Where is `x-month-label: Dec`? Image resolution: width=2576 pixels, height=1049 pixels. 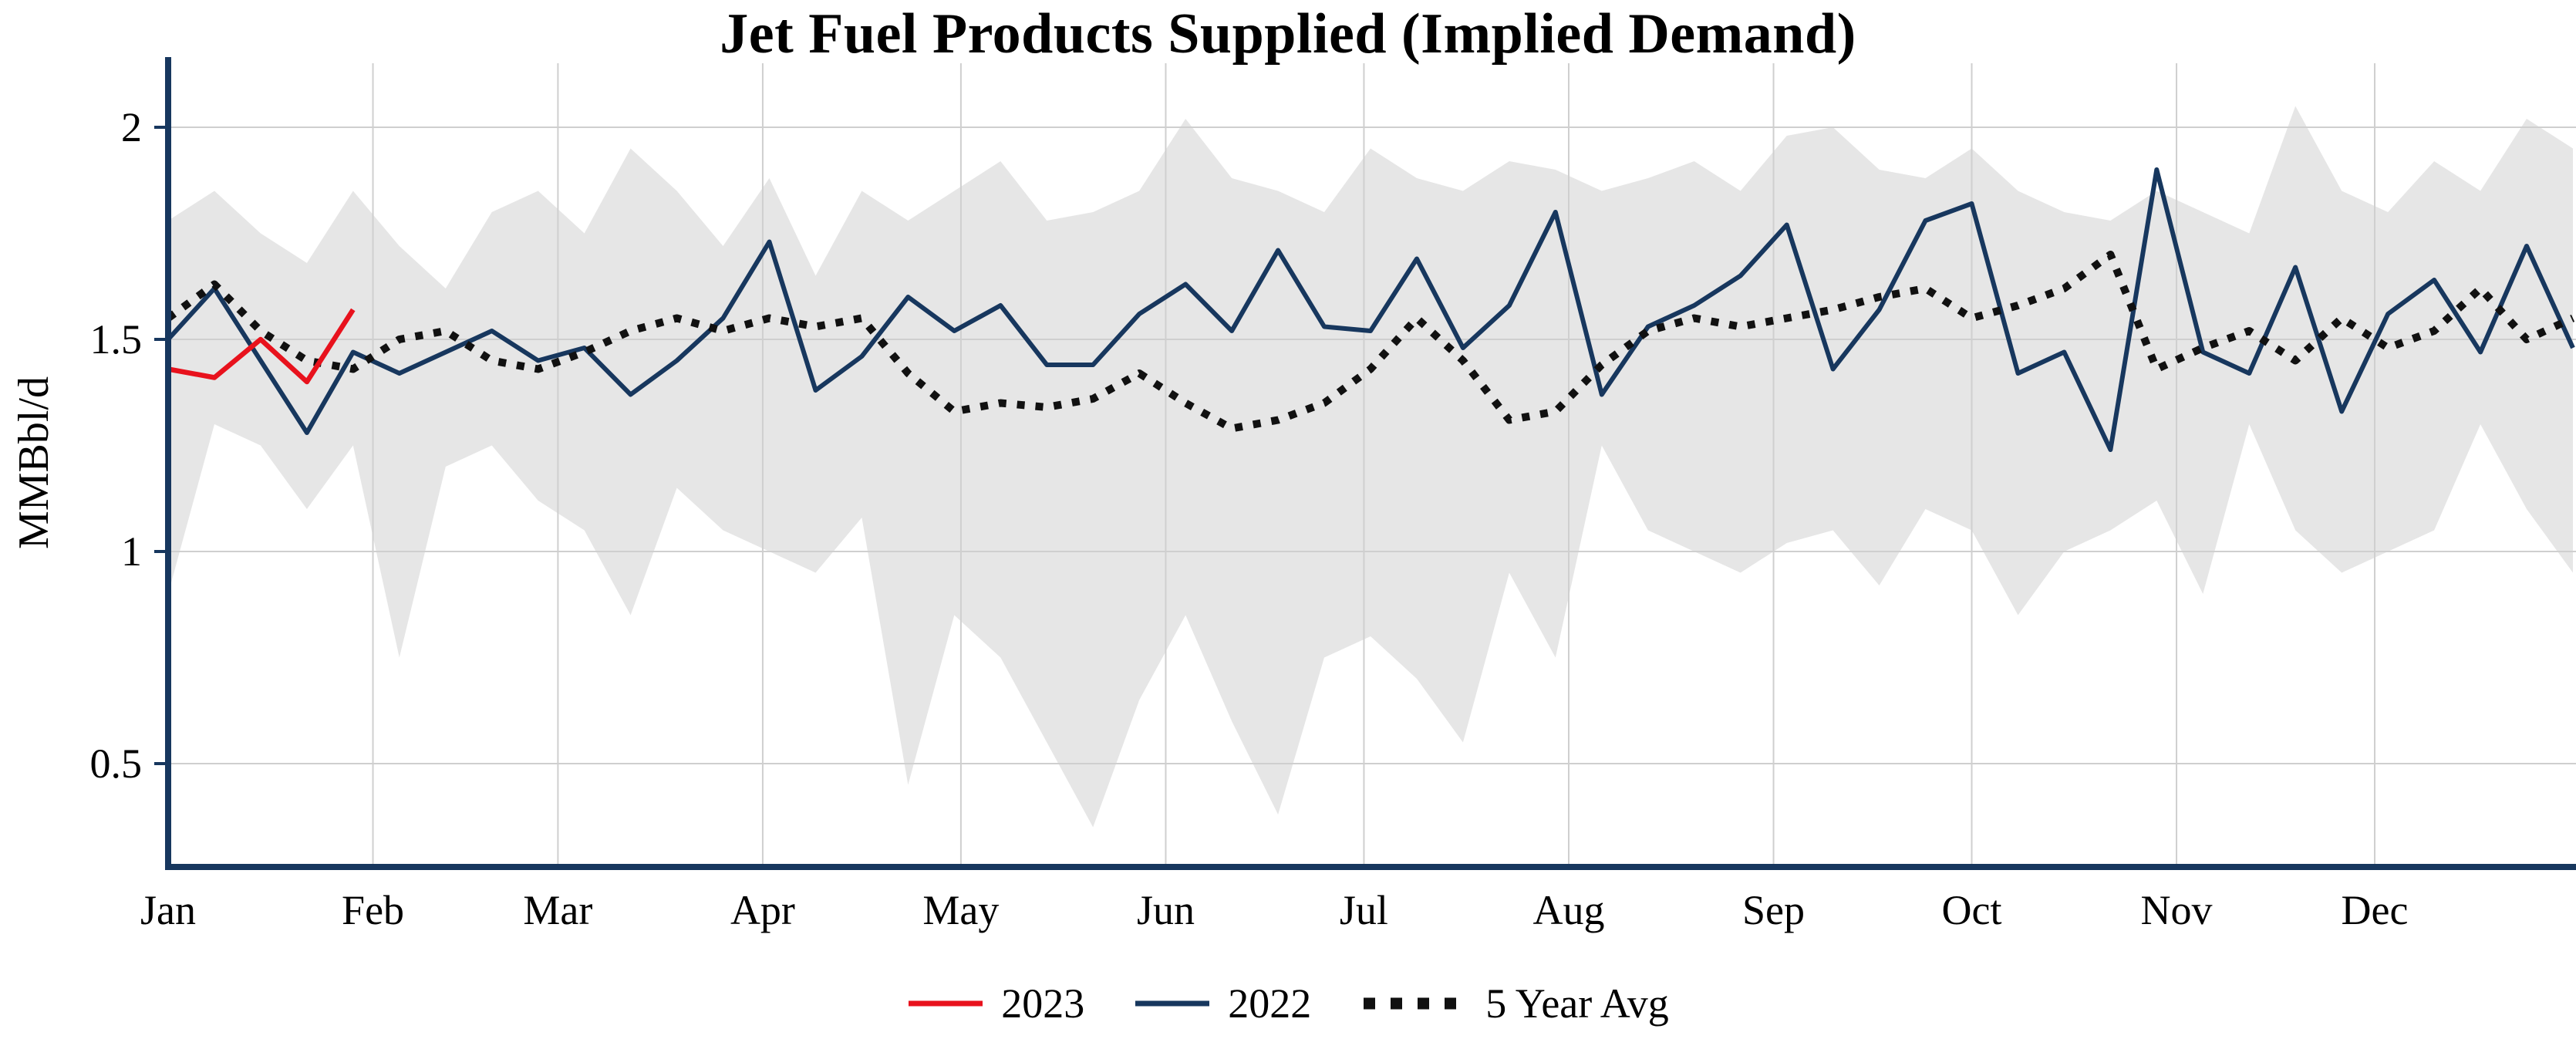 x-month-label: Dec is located at coordinates (2375, 910).